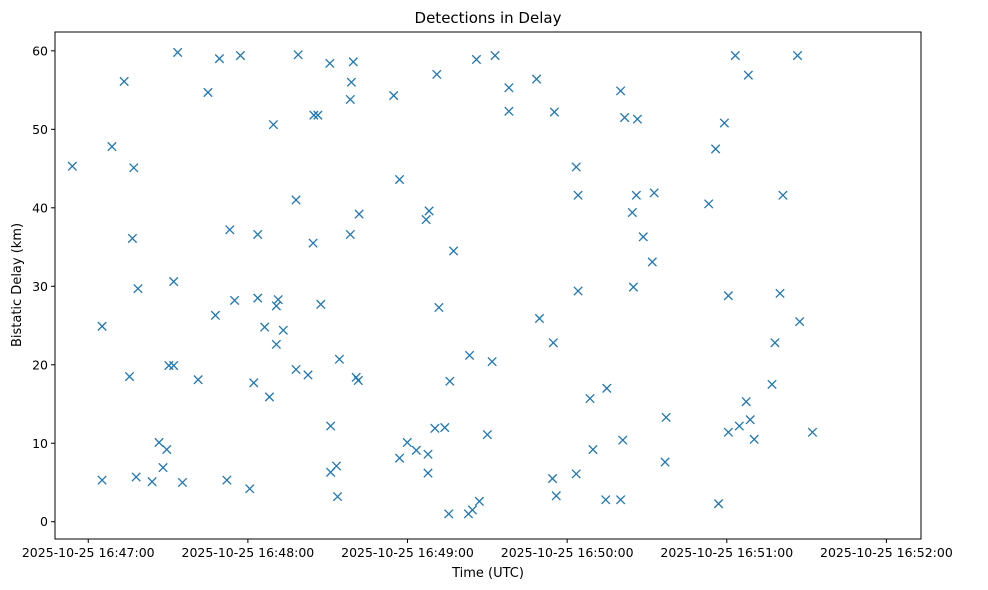  What do you see at coordinates (407, 552) in the screenshot?
I see `x-tick-label: 2025-10-25 16:49:00` at bounding box center [407, 552].